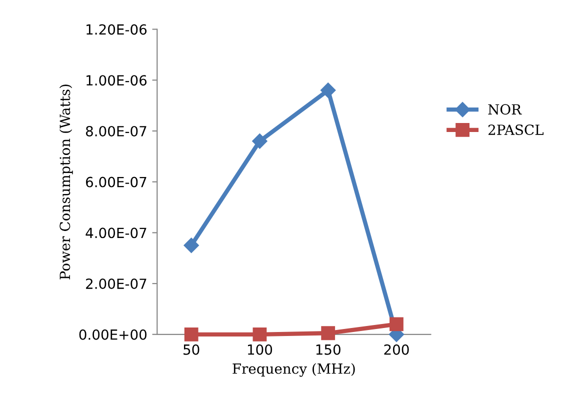 This screenshot has height=418, width=582. I want to click on y-tick-label: 6.00E-07, so click(116, 182).